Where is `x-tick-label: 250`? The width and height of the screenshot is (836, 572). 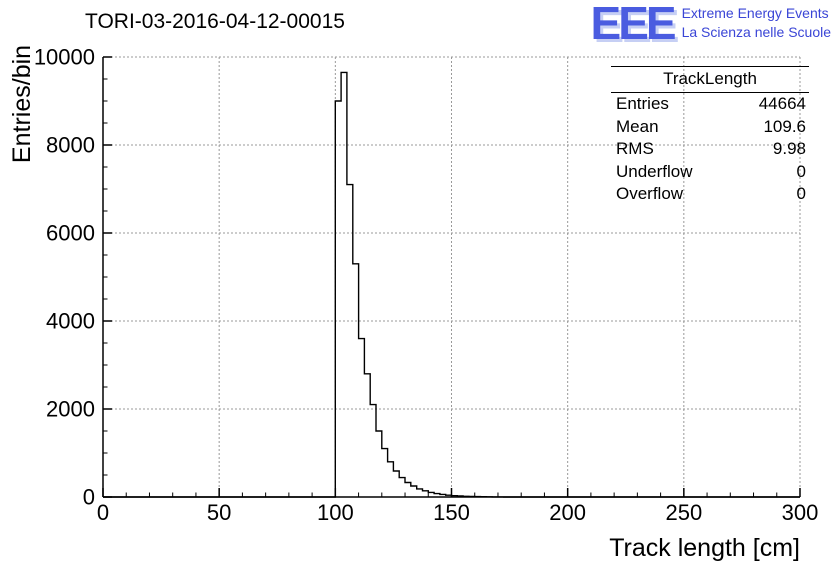 x-tick-label: 250 is located at coordinates (683, 512).